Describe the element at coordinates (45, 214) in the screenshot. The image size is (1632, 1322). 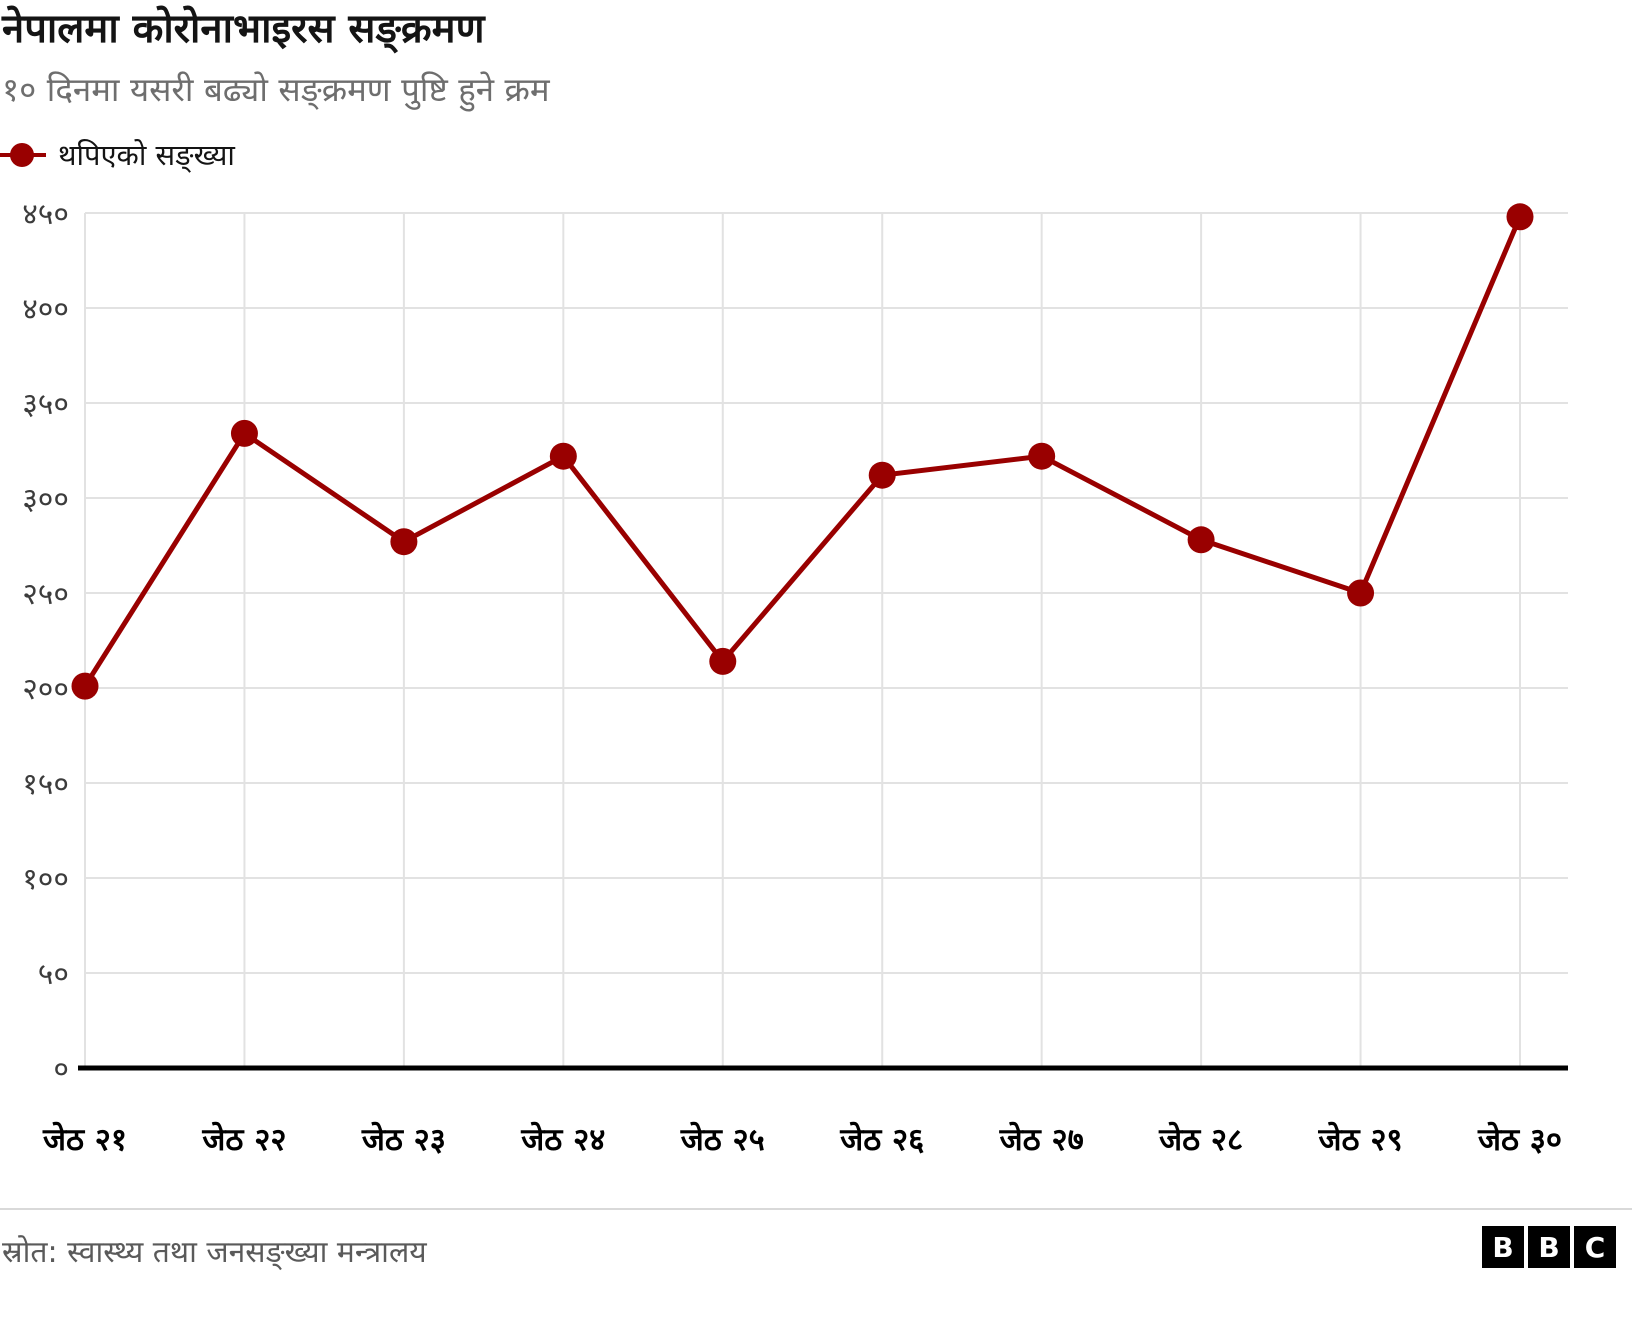
I see `y-tick-label: ४५०` at that location.